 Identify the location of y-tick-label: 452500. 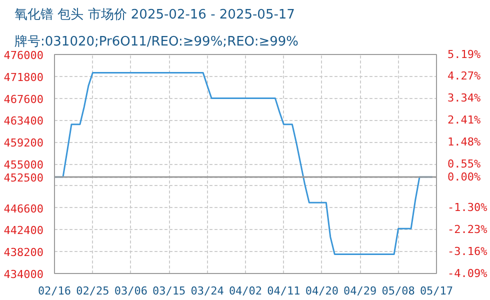
(24, 178).